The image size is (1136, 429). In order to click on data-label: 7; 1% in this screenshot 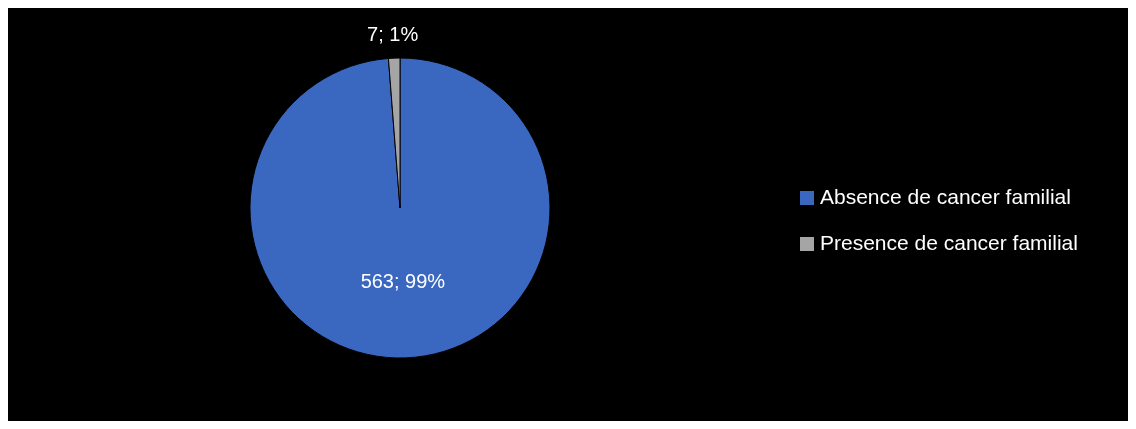, I will do `click(393, 34)`.